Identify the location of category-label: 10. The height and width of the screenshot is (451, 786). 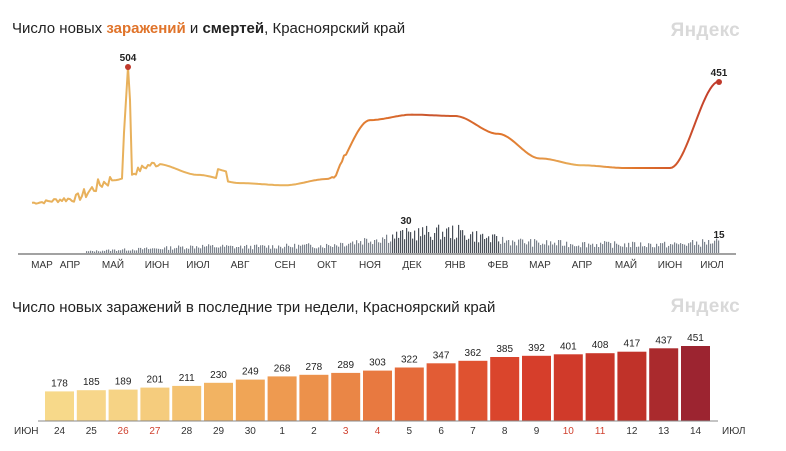
(569, 431).